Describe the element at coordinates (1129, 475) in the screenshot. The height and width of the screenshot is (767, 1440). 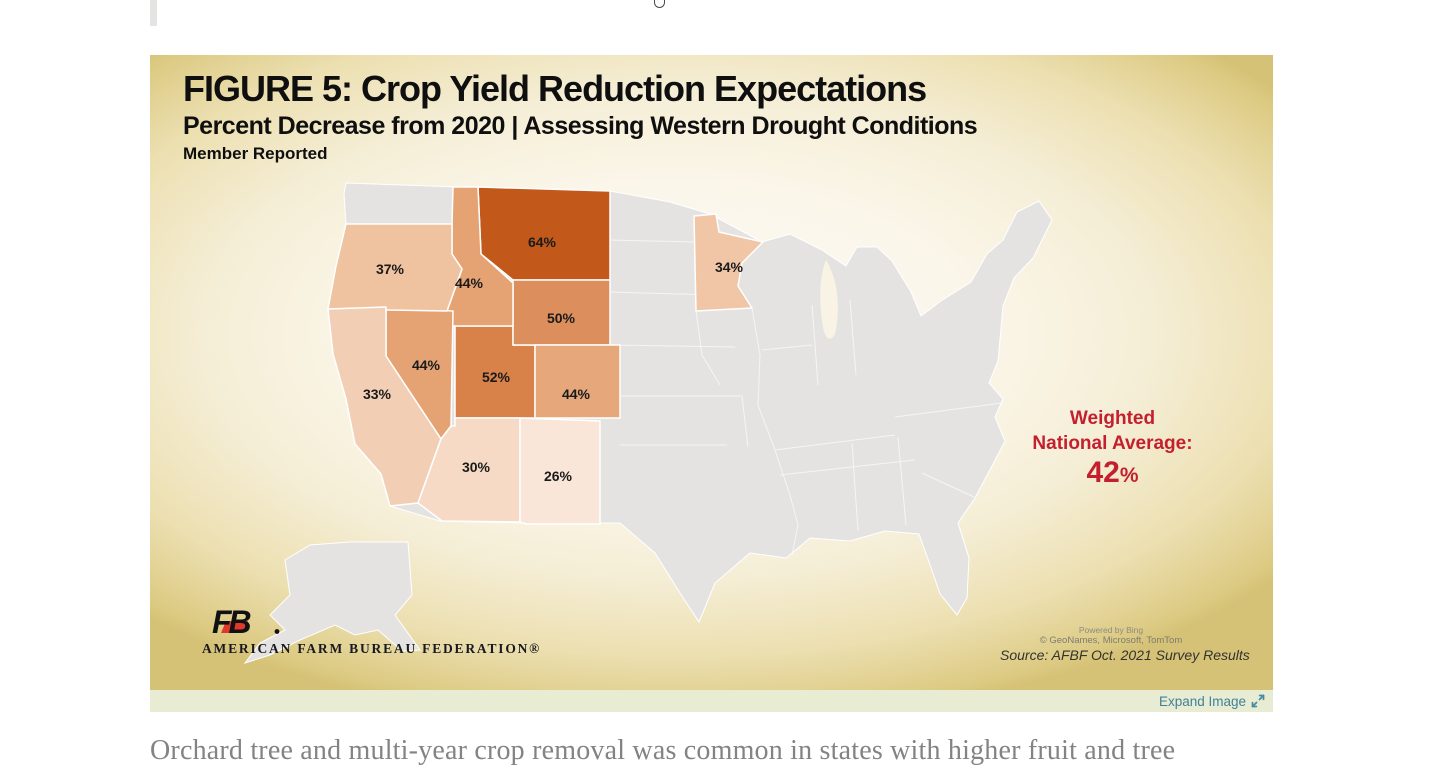
I see `weighted-value-unit: %` at that location.